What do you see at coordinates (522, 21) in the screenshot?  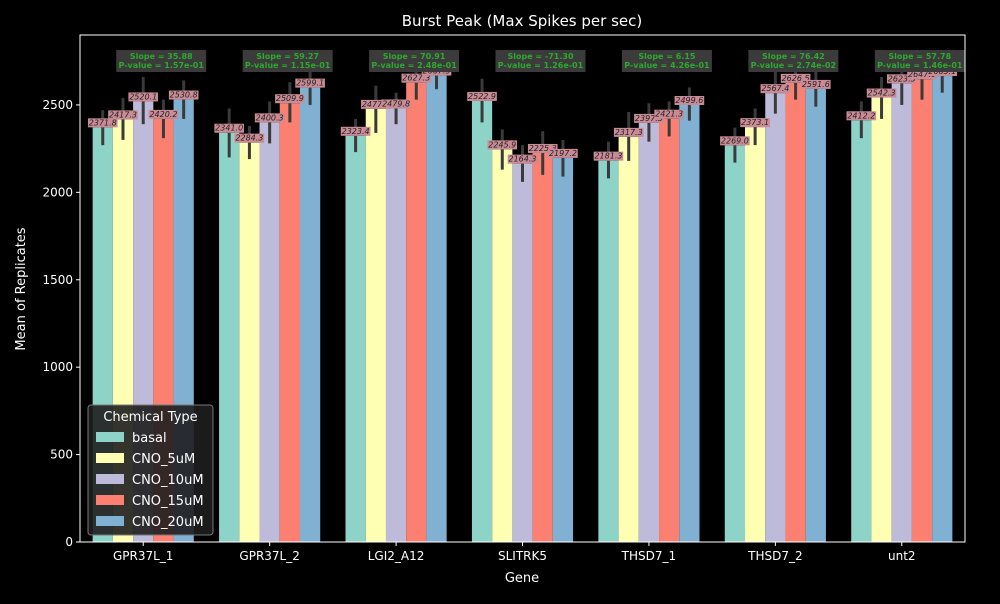 I see `chart-title: Burst Peak (Max Spikes per sec)` at bounding box center [522, 21].